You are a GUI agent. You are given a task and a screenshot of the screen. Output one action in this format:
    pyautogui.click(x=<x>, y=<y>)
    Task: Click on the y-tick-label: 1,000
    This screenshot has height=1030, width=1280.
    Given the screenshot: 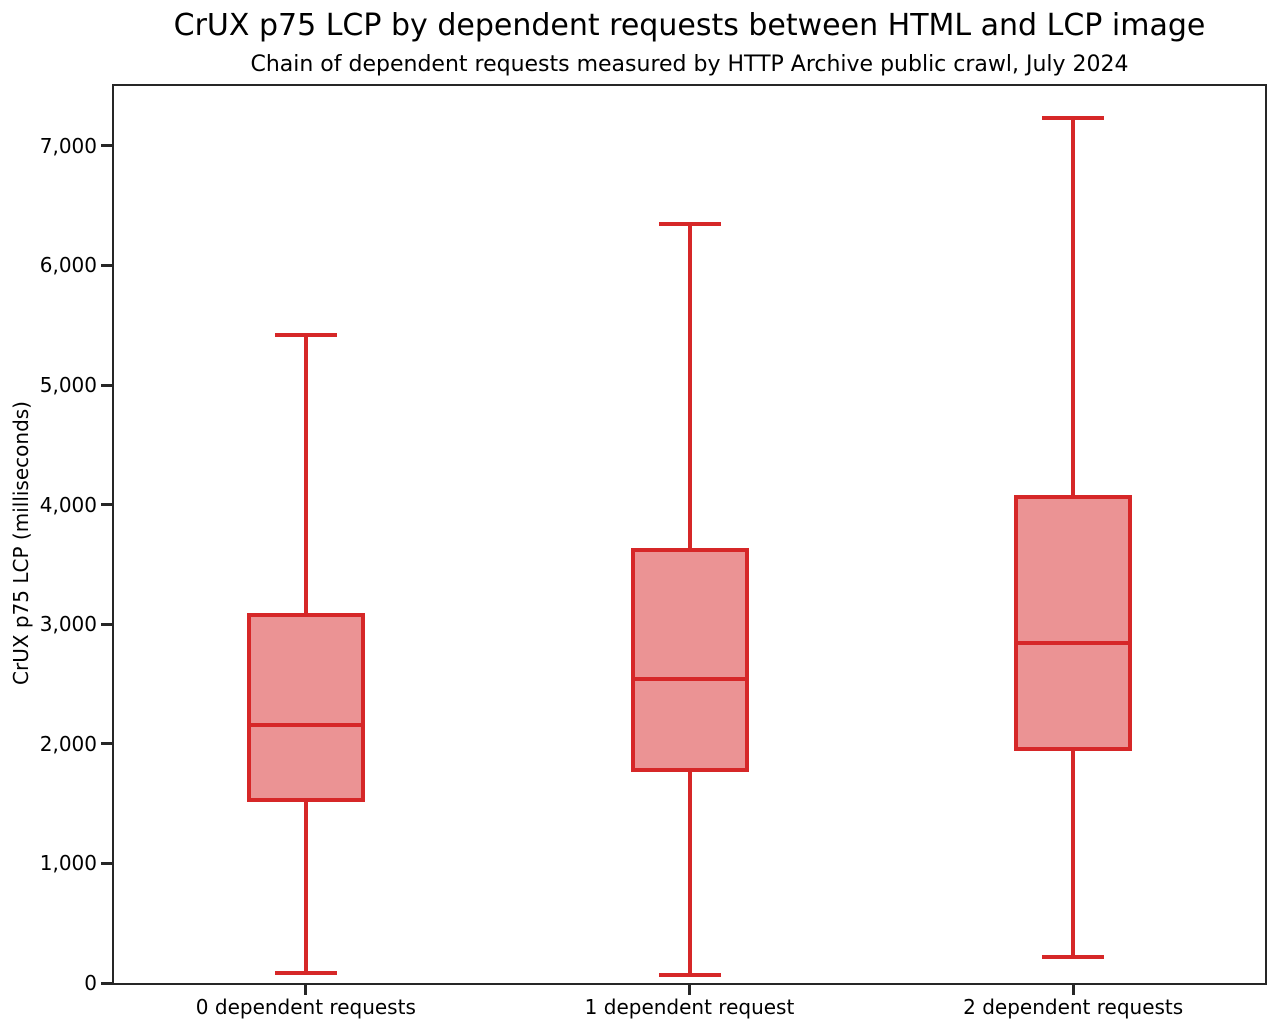 What is the action you would take?
    pyautogui.click(x=68, y=863)
    